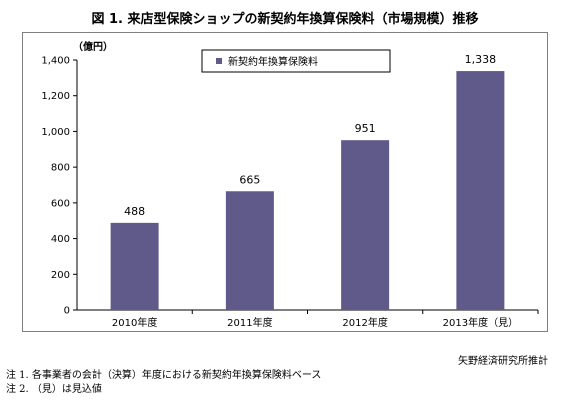 The width and height of the screenshot is (570, 400). Describe the element at coordinates (60, 275) in the screenshot. I see `y-tick-label: 200` at that location.